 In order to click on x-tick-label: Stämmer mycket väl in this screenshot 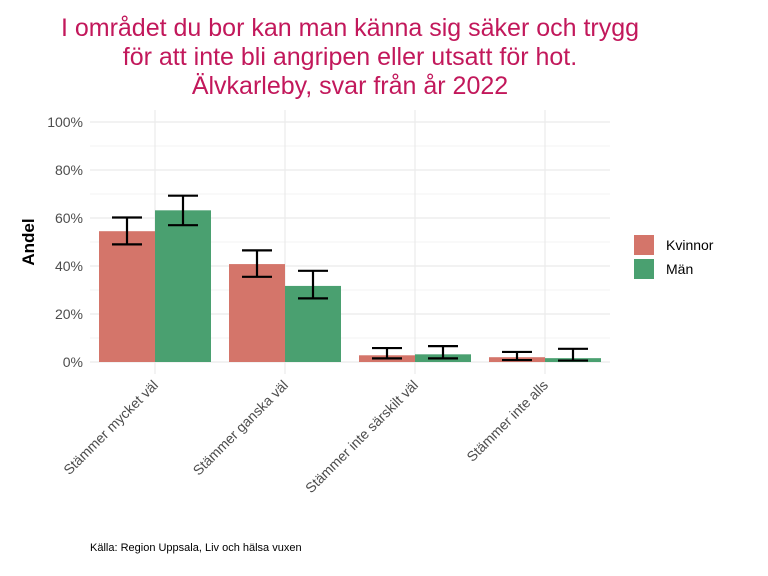, I will do `click(110, 427)`.